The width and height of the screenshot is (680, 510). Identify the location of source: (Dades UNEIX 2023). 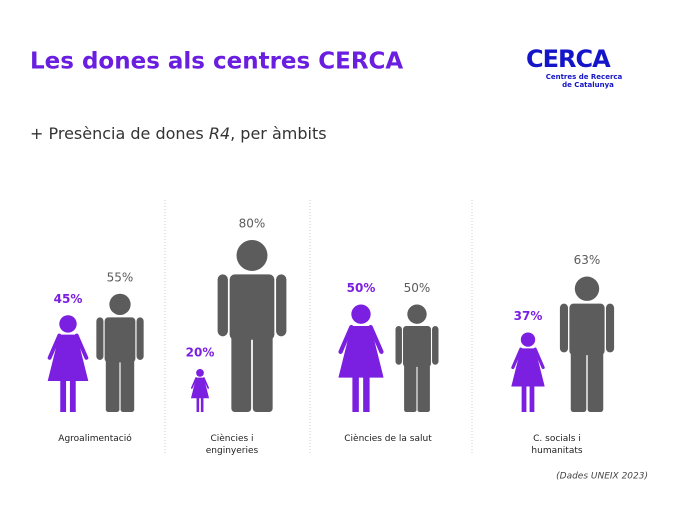
(602, 477).